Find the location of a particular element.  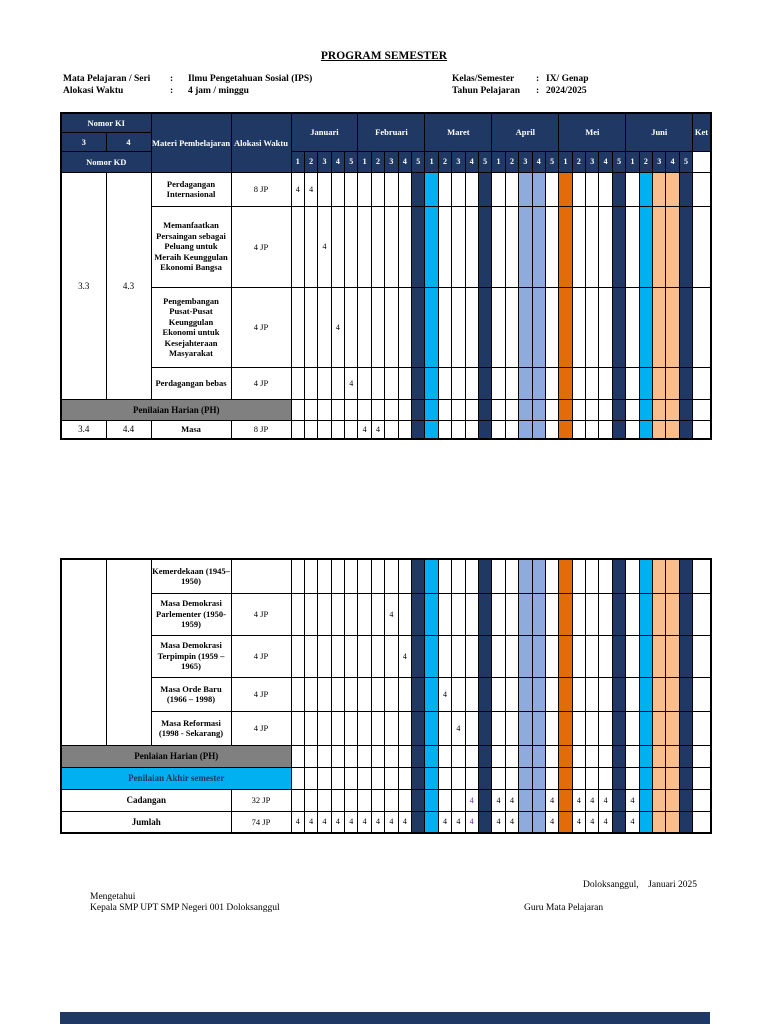

meta-row-kelas-semester: Kelas/Semester : IX/ Genap is located at coordinates (520, 80).